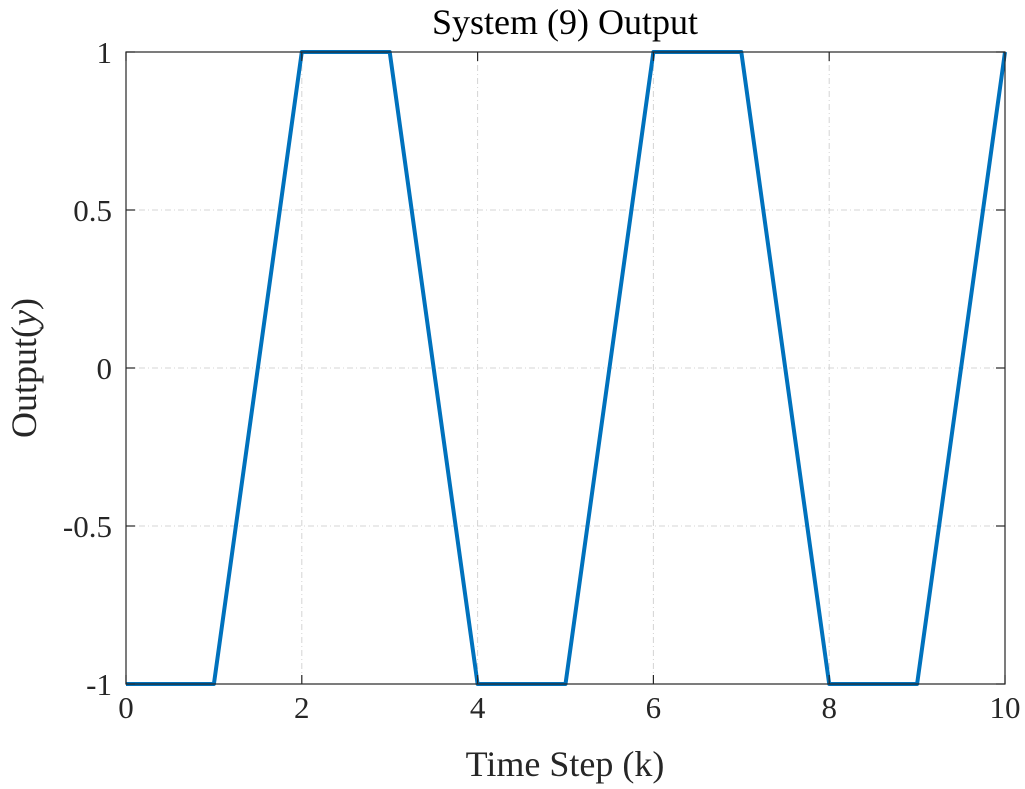 The image size is (1025, 789). What do you see at coordinates (126, 707) in the screenshot?
I see `x-tick-label: 0` at bounding box center [126, 707].